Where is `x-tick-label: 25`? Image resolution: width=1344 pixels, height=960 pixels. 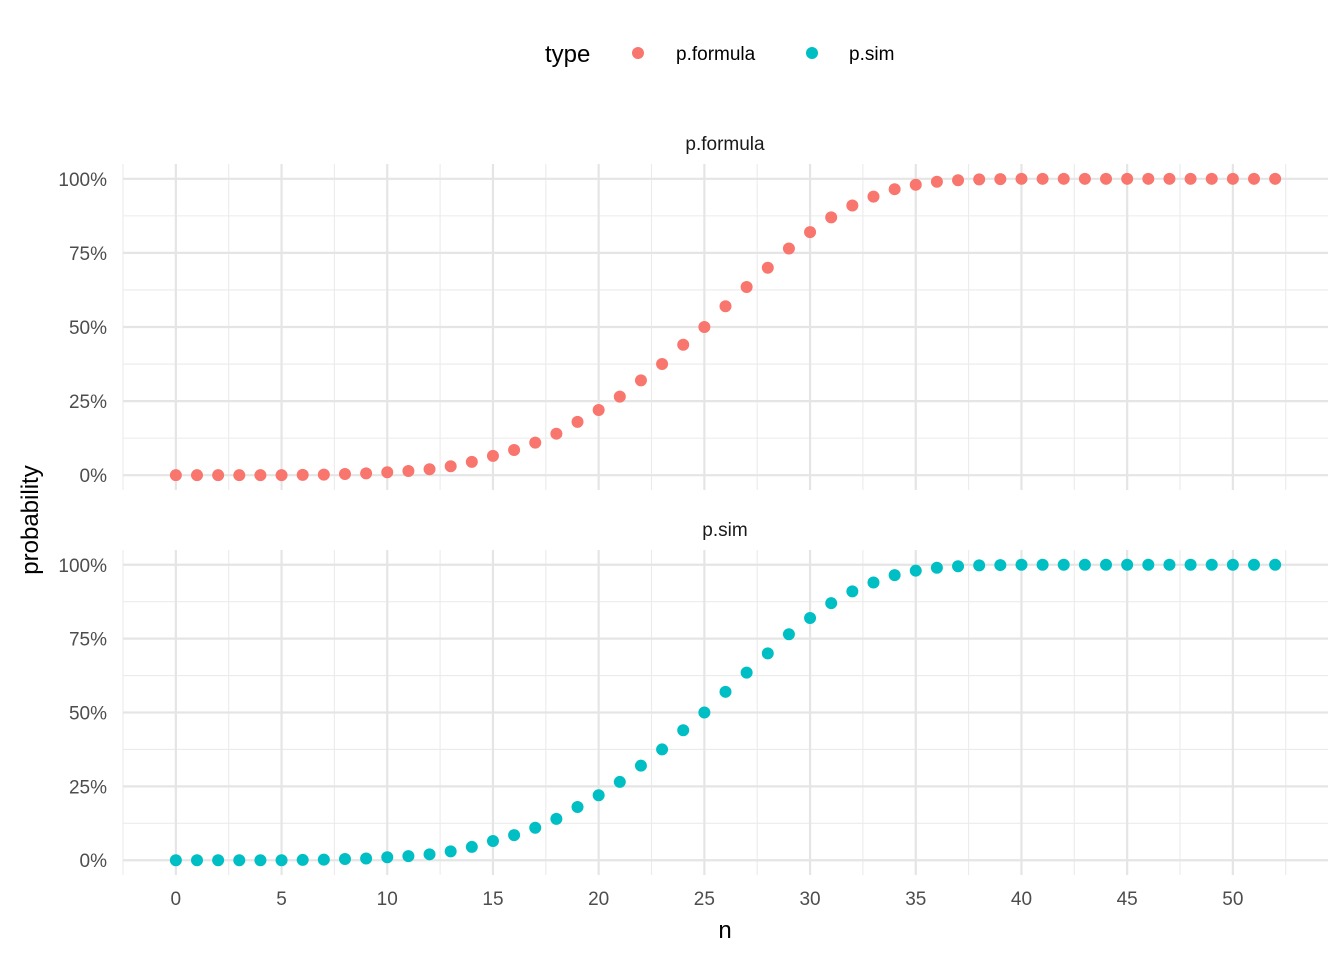
x-tick-label: 25 is located at coordinates (704, 899).